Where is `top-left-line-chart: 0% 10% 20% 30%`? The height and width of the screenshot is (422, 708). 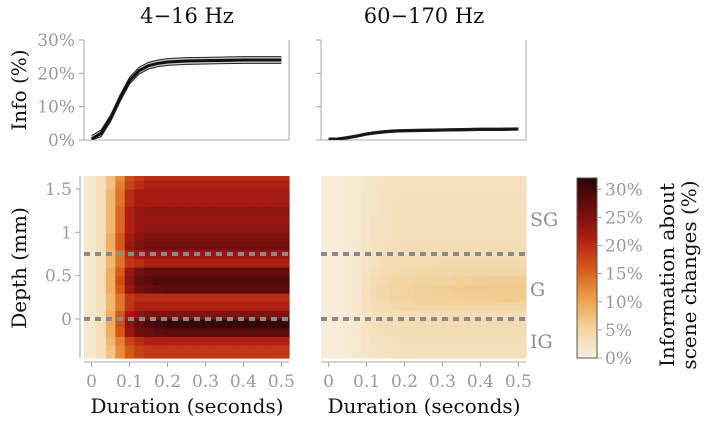
top-left-line-chart: 0% 10% 20% 30% is located at coordinates (163, 91).